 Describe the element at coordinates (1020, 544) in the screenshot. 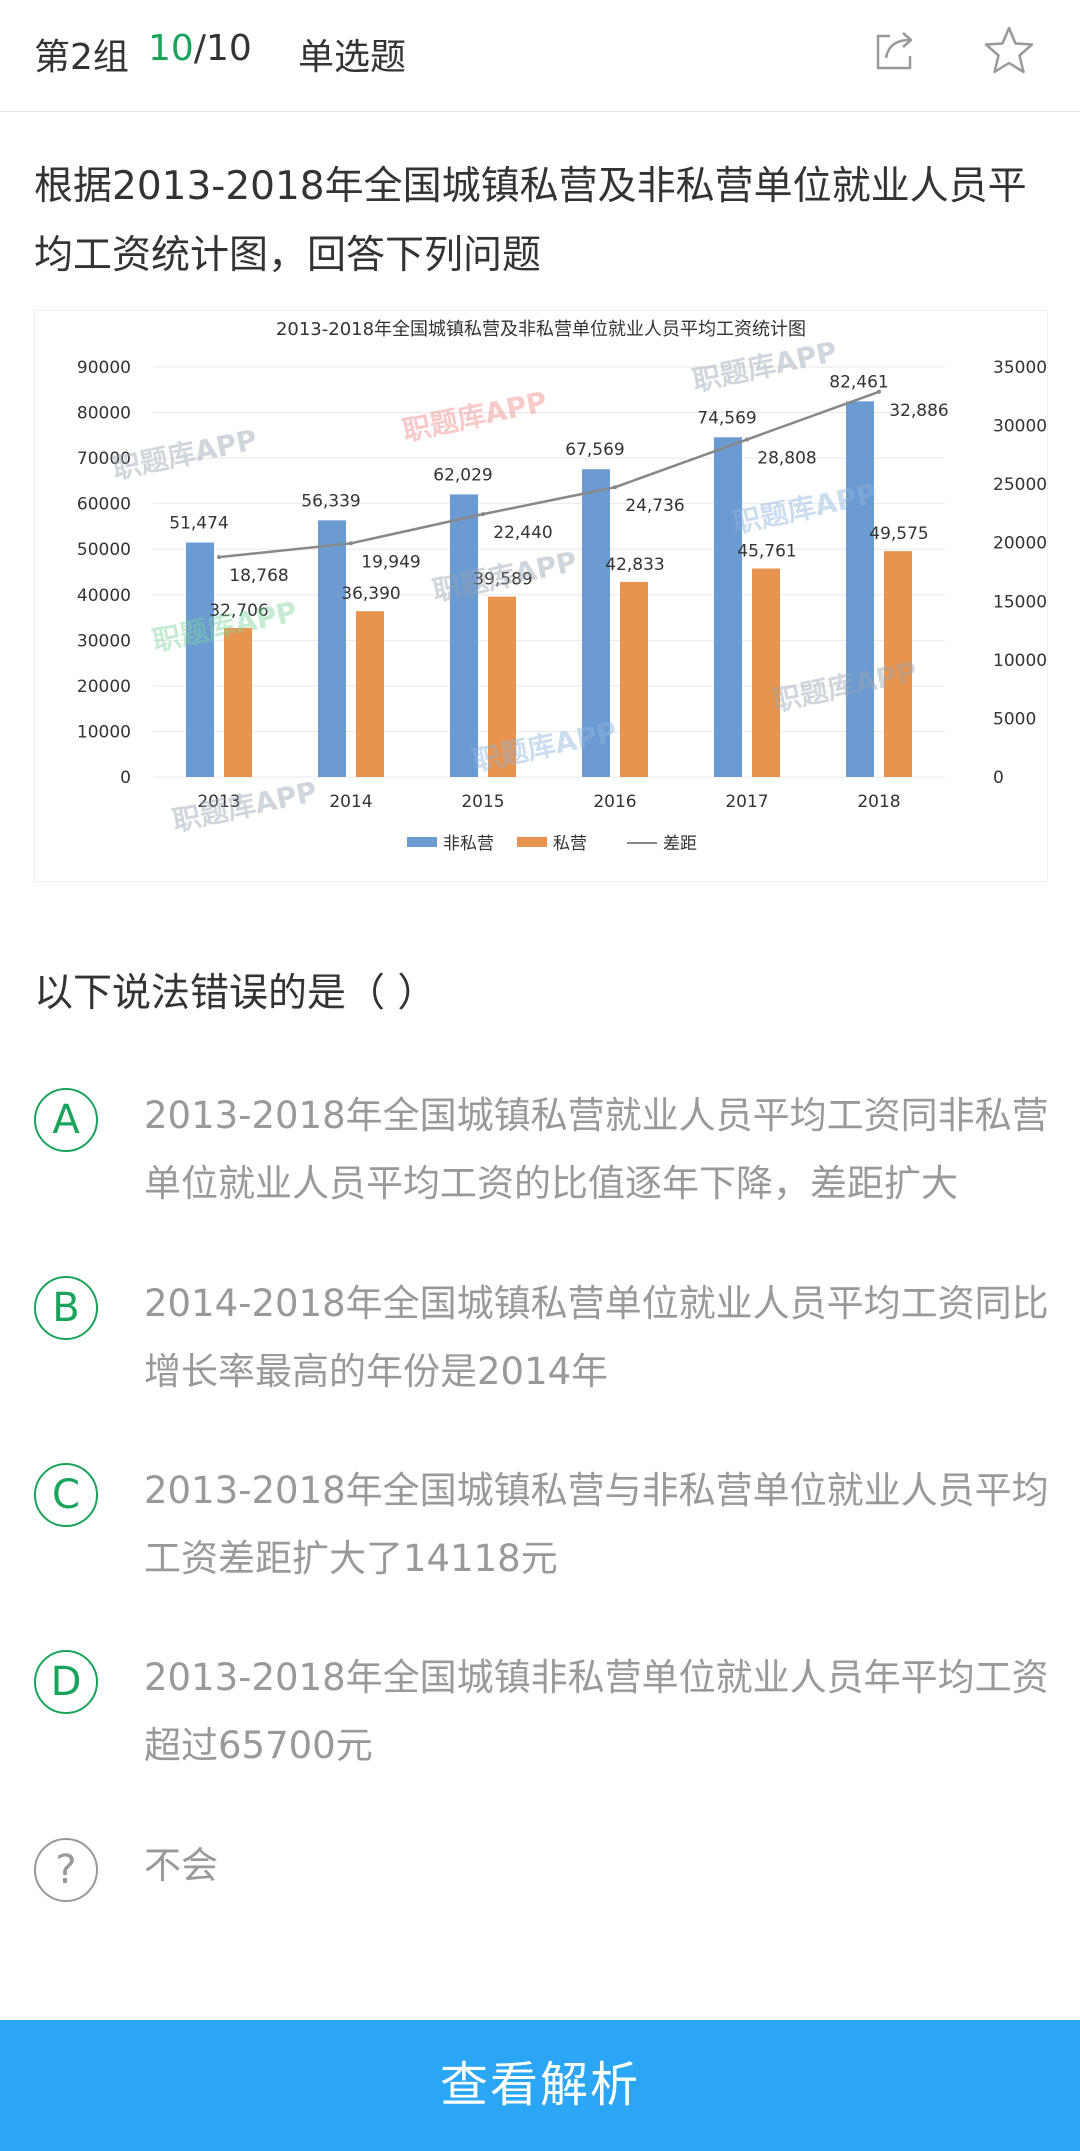

I see `y-right-tick-label: 20000` at that location.